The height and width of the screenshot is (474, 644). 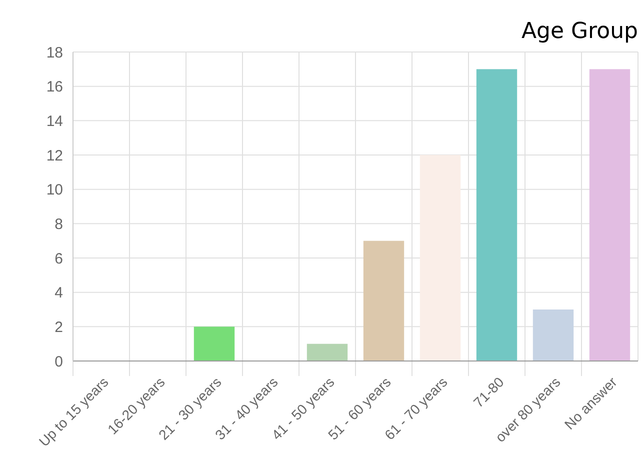 I want to click on y-tick-label: 10, so click(x=54, y=190).